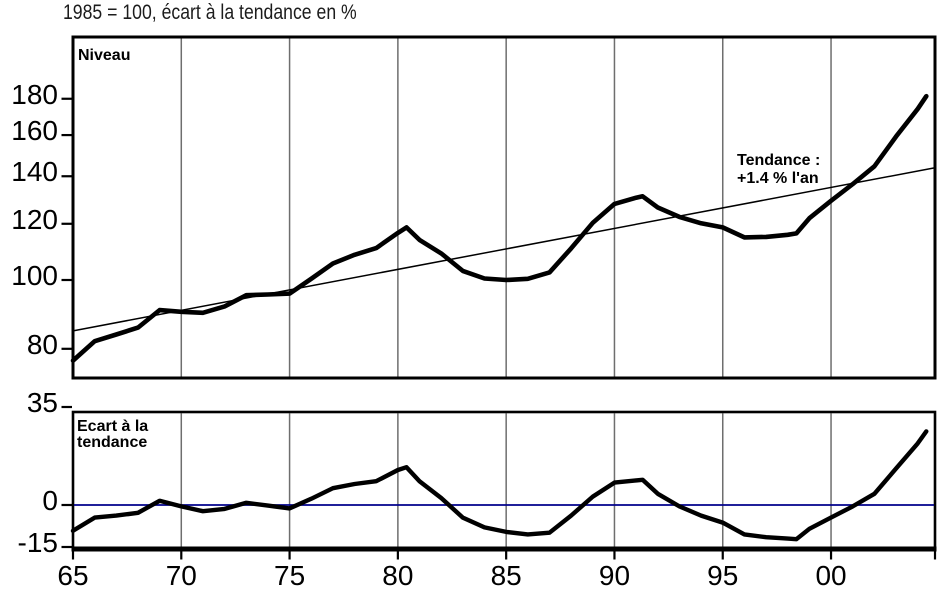 This screenshot has width=948, height=596. I want to click on trend-annotation-line1: Tendance :, so click(778, 160).